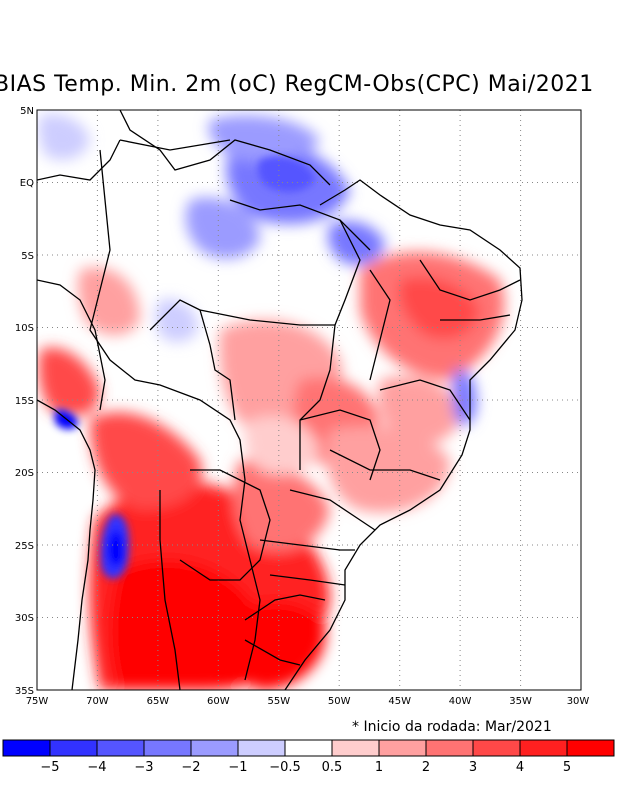  Describe the element at coordinates (339, 701) in the screenshot. I see `lon-label: 50W` at that location.